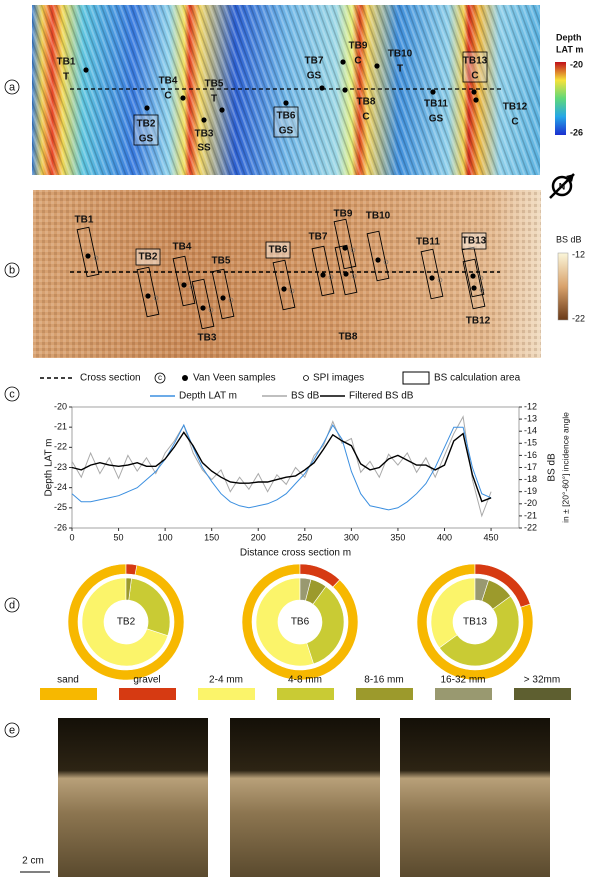 This screenshot has height=882, width=592. What do you see at coordinates (530, 467) in the screenshot?
I see `y2-tick-label: -17` at bounding box center [530, 467].